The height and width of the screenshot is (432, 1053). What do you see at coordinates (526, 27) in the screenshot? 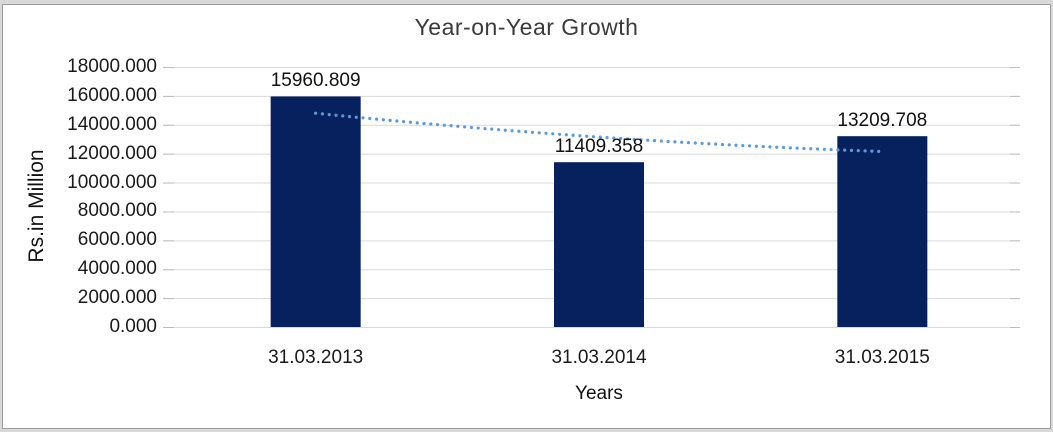
I see `chart-title: Year-on-Year Growth` at bounding box center [526, 27].